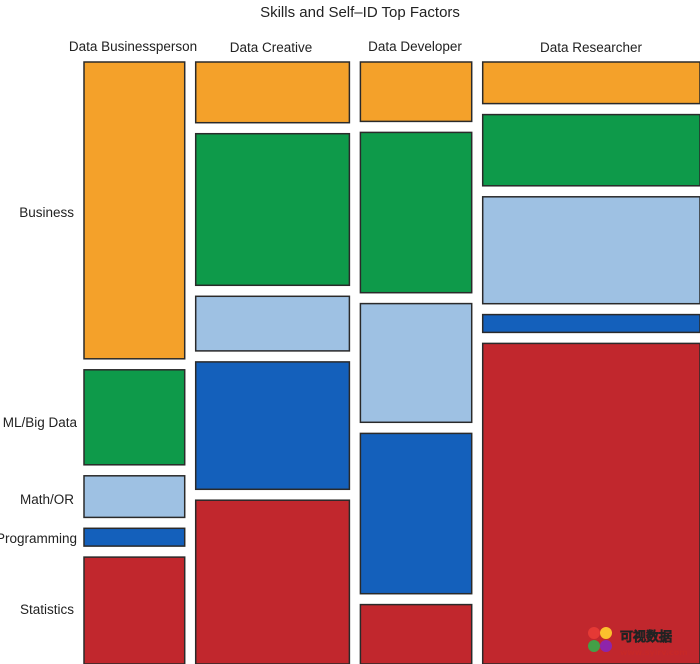 The image size is (700, 664). What do you see at coordinates (416, 363) in the screenshot?
I see `tile-data-developer-math-or` at bounding box center [416, 363].